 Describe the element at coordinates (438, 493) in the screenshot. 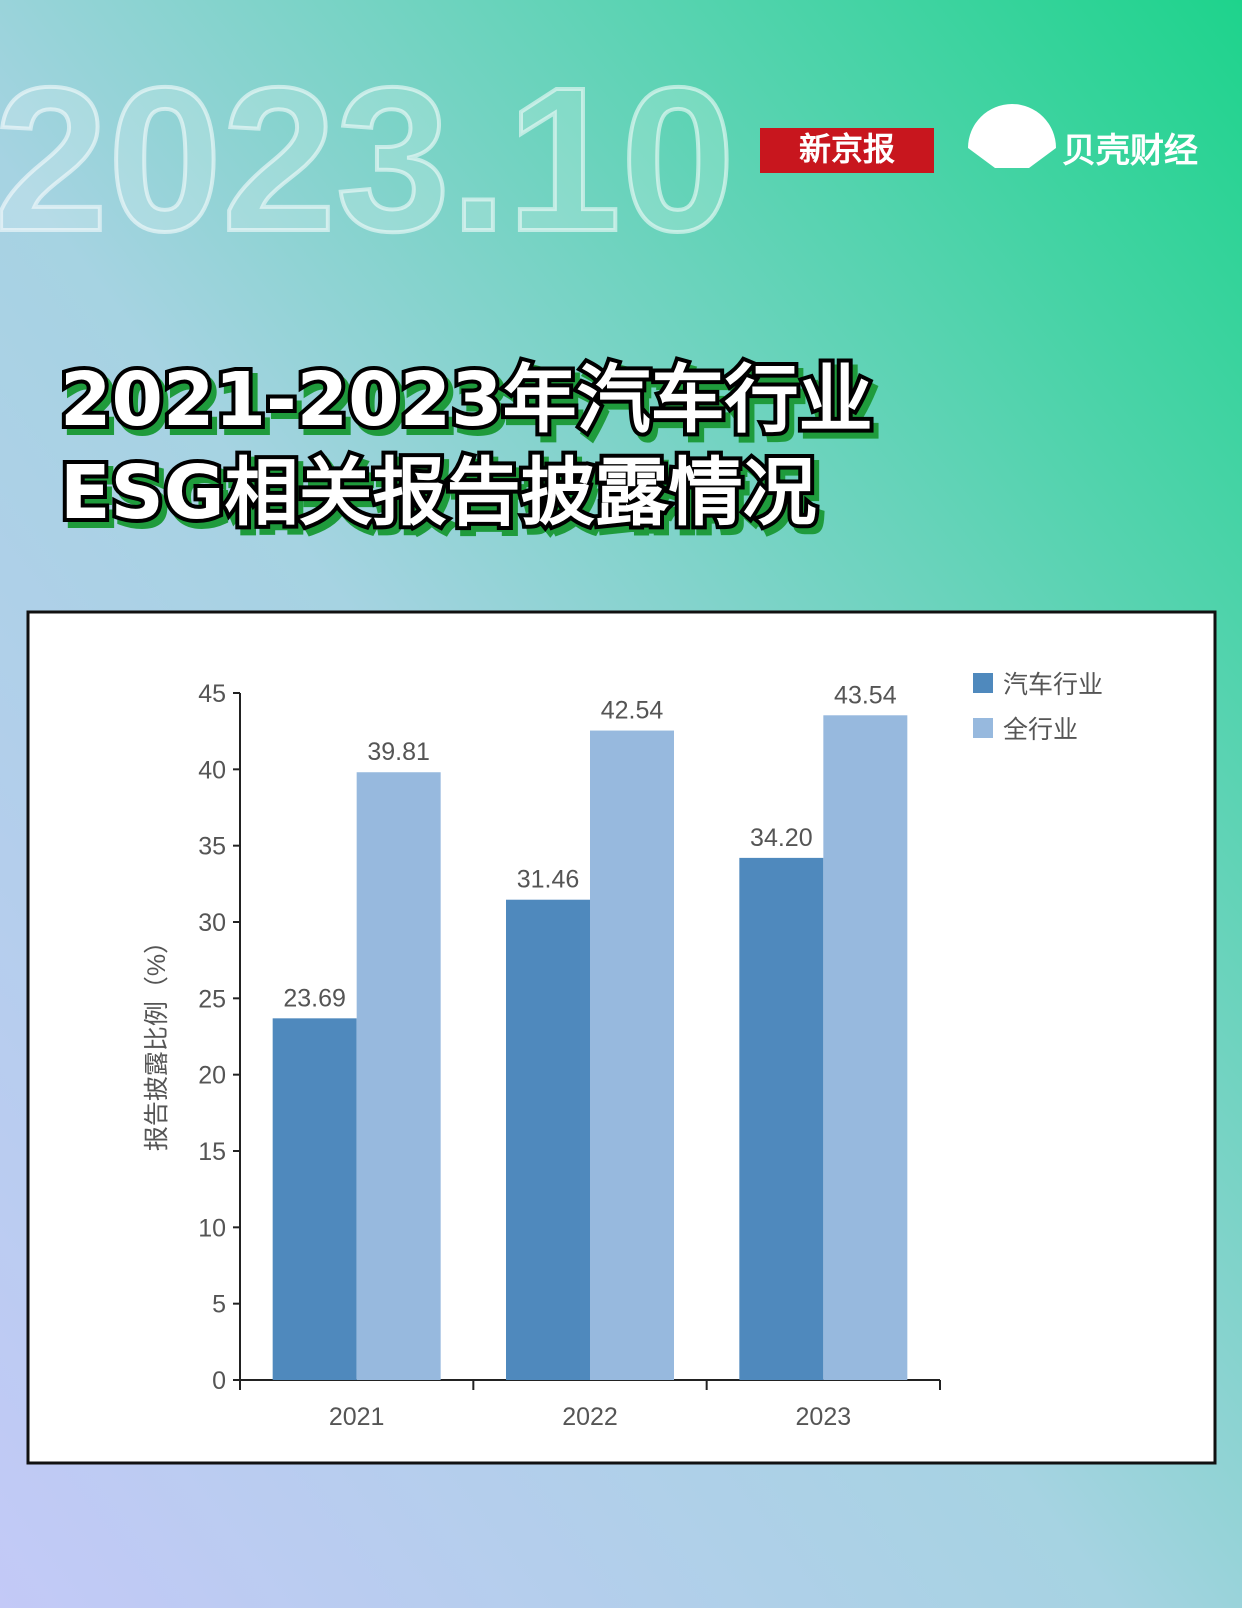

I see `title: ESG相关报告披露情况` at that location.